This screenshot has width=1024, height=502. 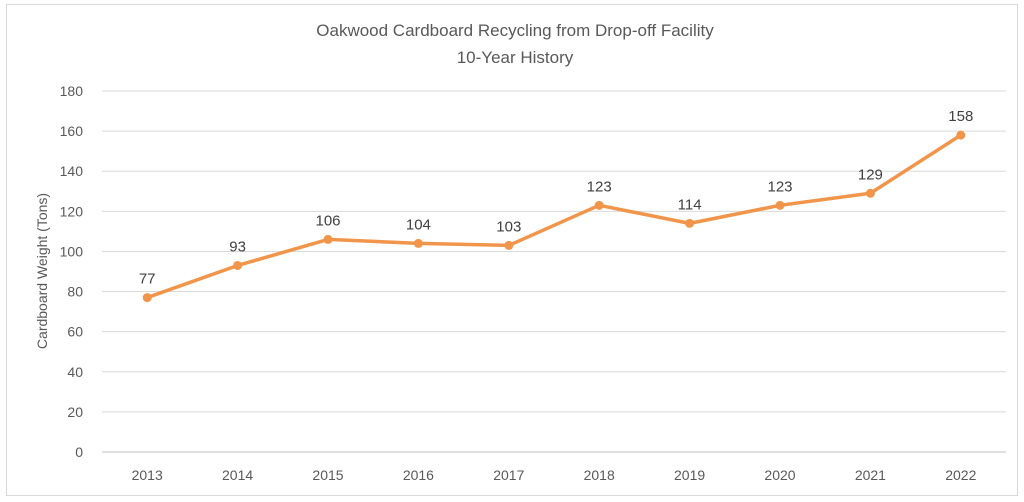 I want to click on data-label: 158, so click(x=960, y=116).